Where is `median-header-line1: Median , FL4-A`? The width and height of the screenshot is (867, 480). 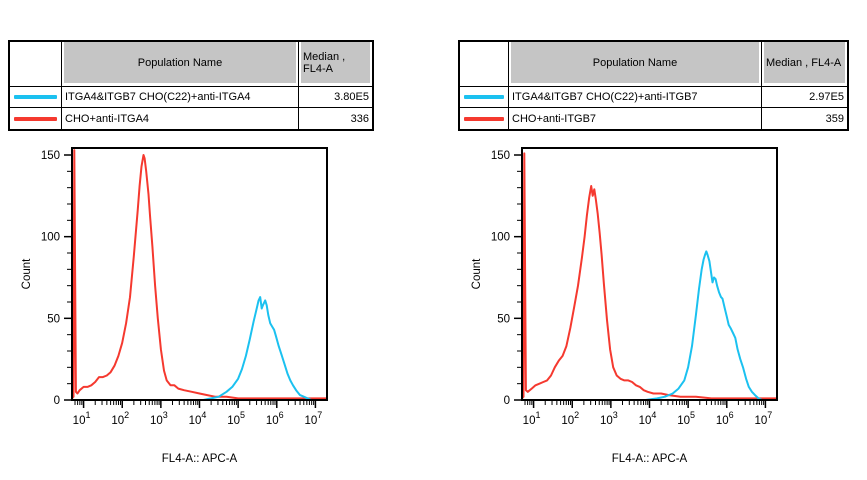 median-header-line1: Median , FL4-A is located at coordinates (804, 62).